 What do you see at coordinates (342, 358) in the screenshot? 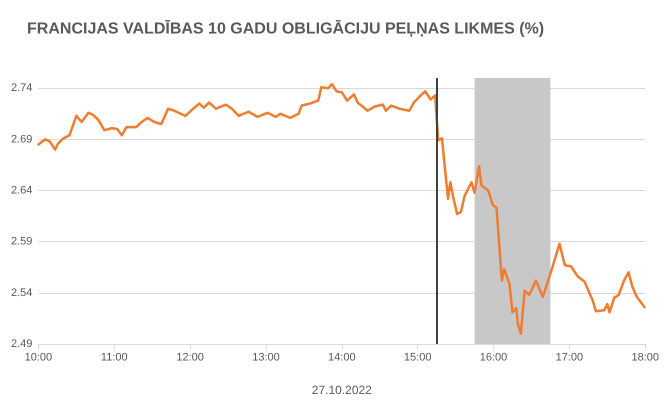
I see `x-tick-label: 14:00` at bounding box center [342, 358].